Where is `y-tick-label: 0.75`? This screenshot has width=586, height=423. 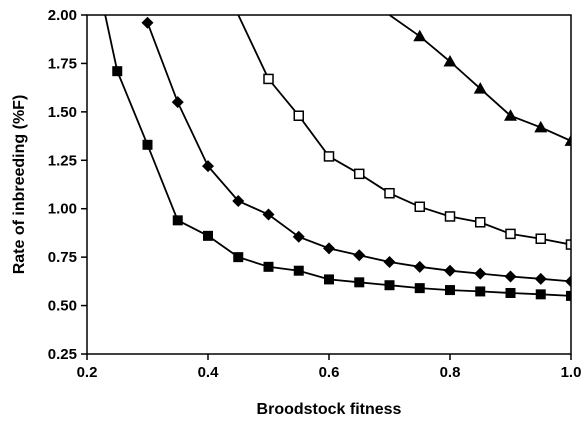 y-tick-label: 0.75 is located at coordinates (62, 257).